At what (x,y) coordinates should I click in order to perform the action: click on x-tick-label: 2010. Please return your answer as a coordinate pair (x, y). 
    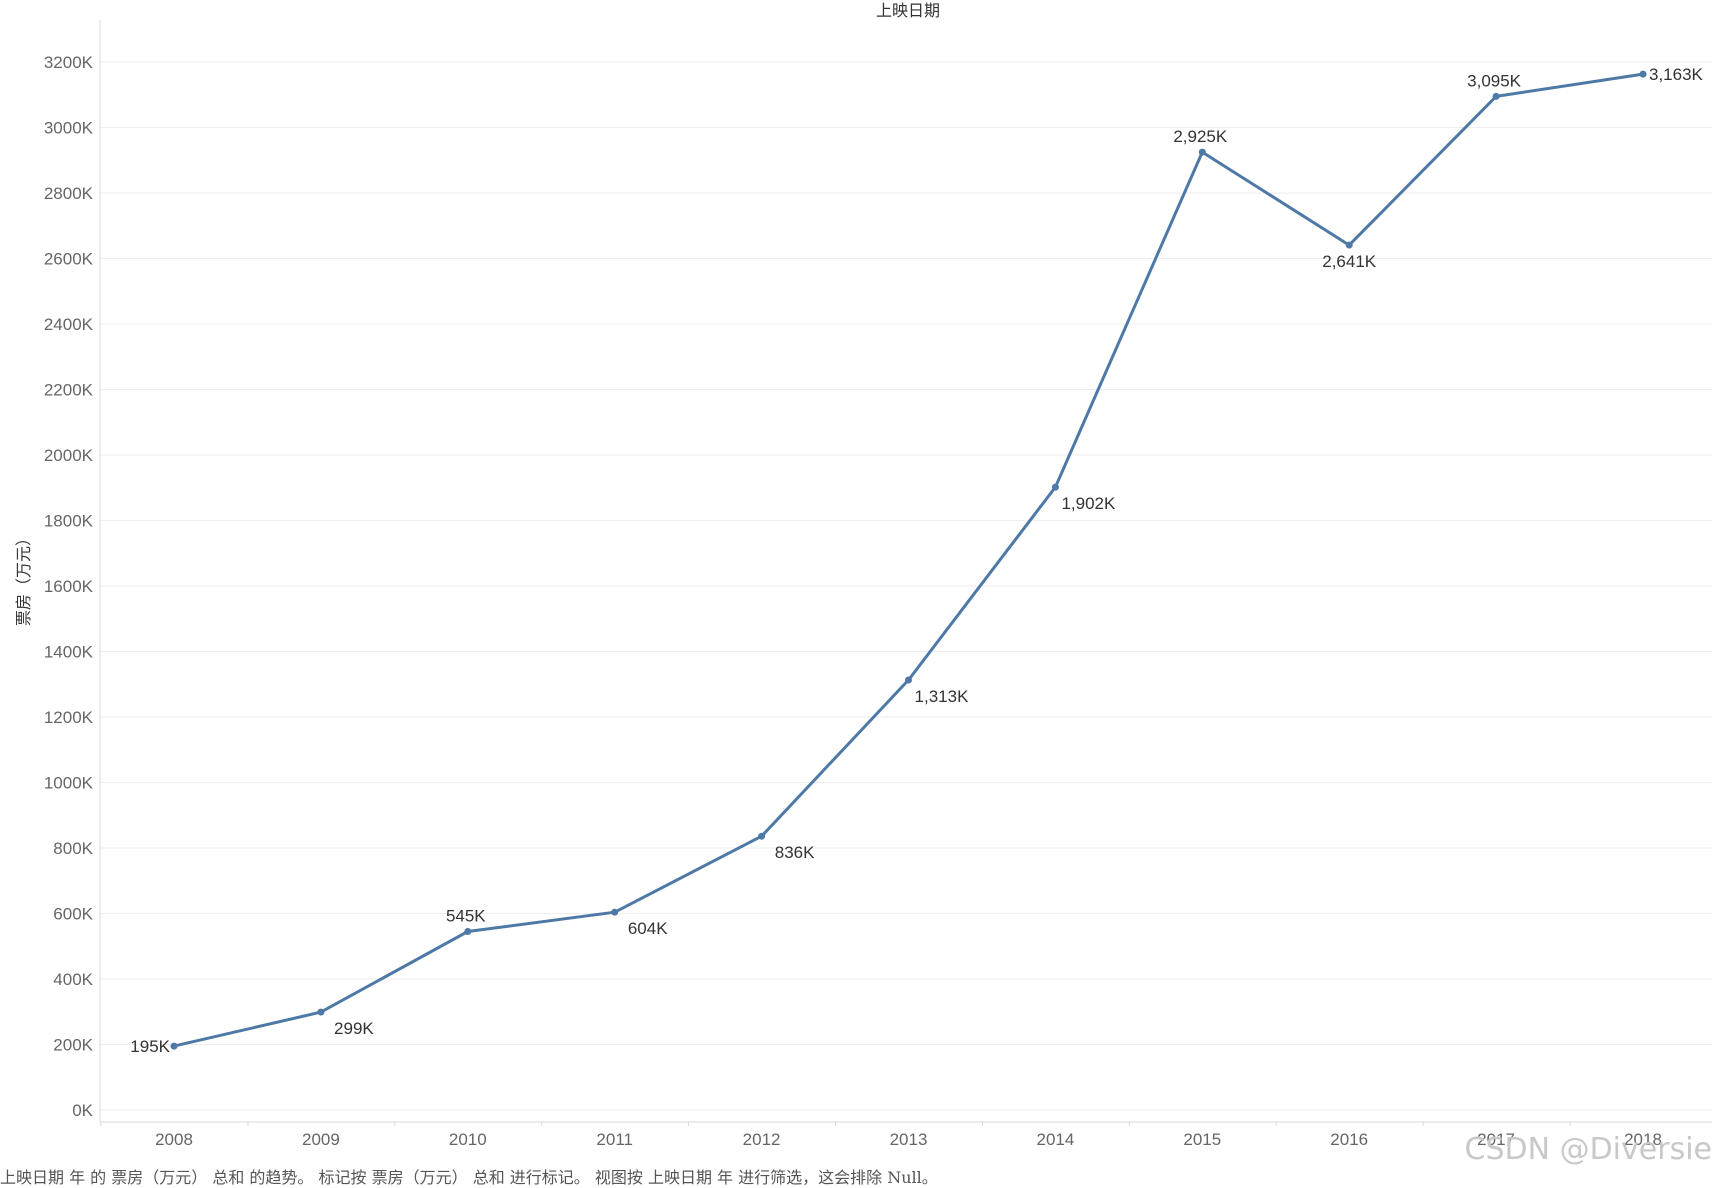
    Looking at the image, I should click on (468, 1139).